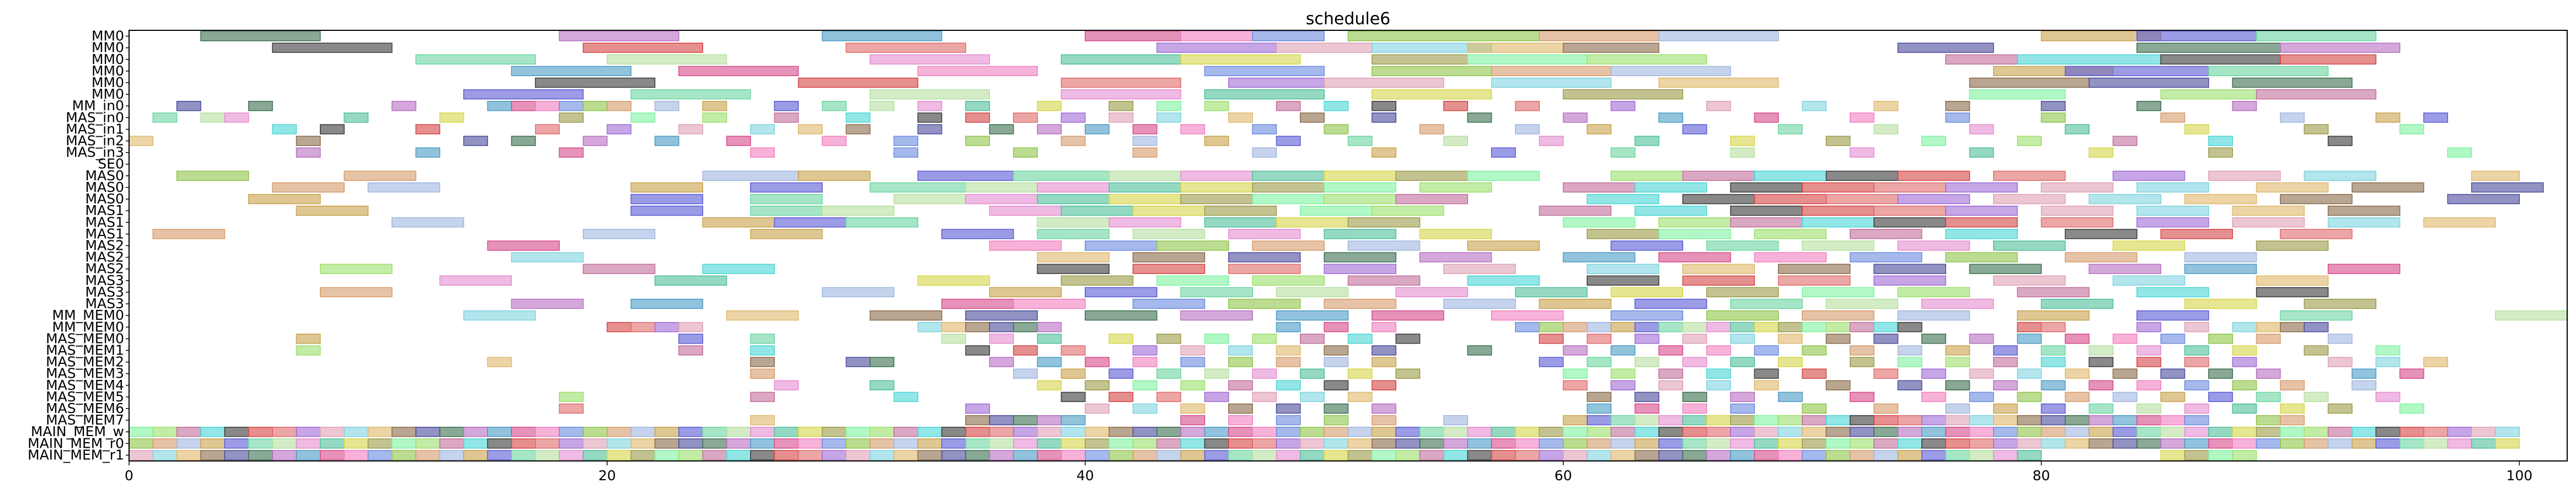 This screenshot has height=499, width=2576. I want to click on y-tick-label: MAS_in1, so click(95, 129).